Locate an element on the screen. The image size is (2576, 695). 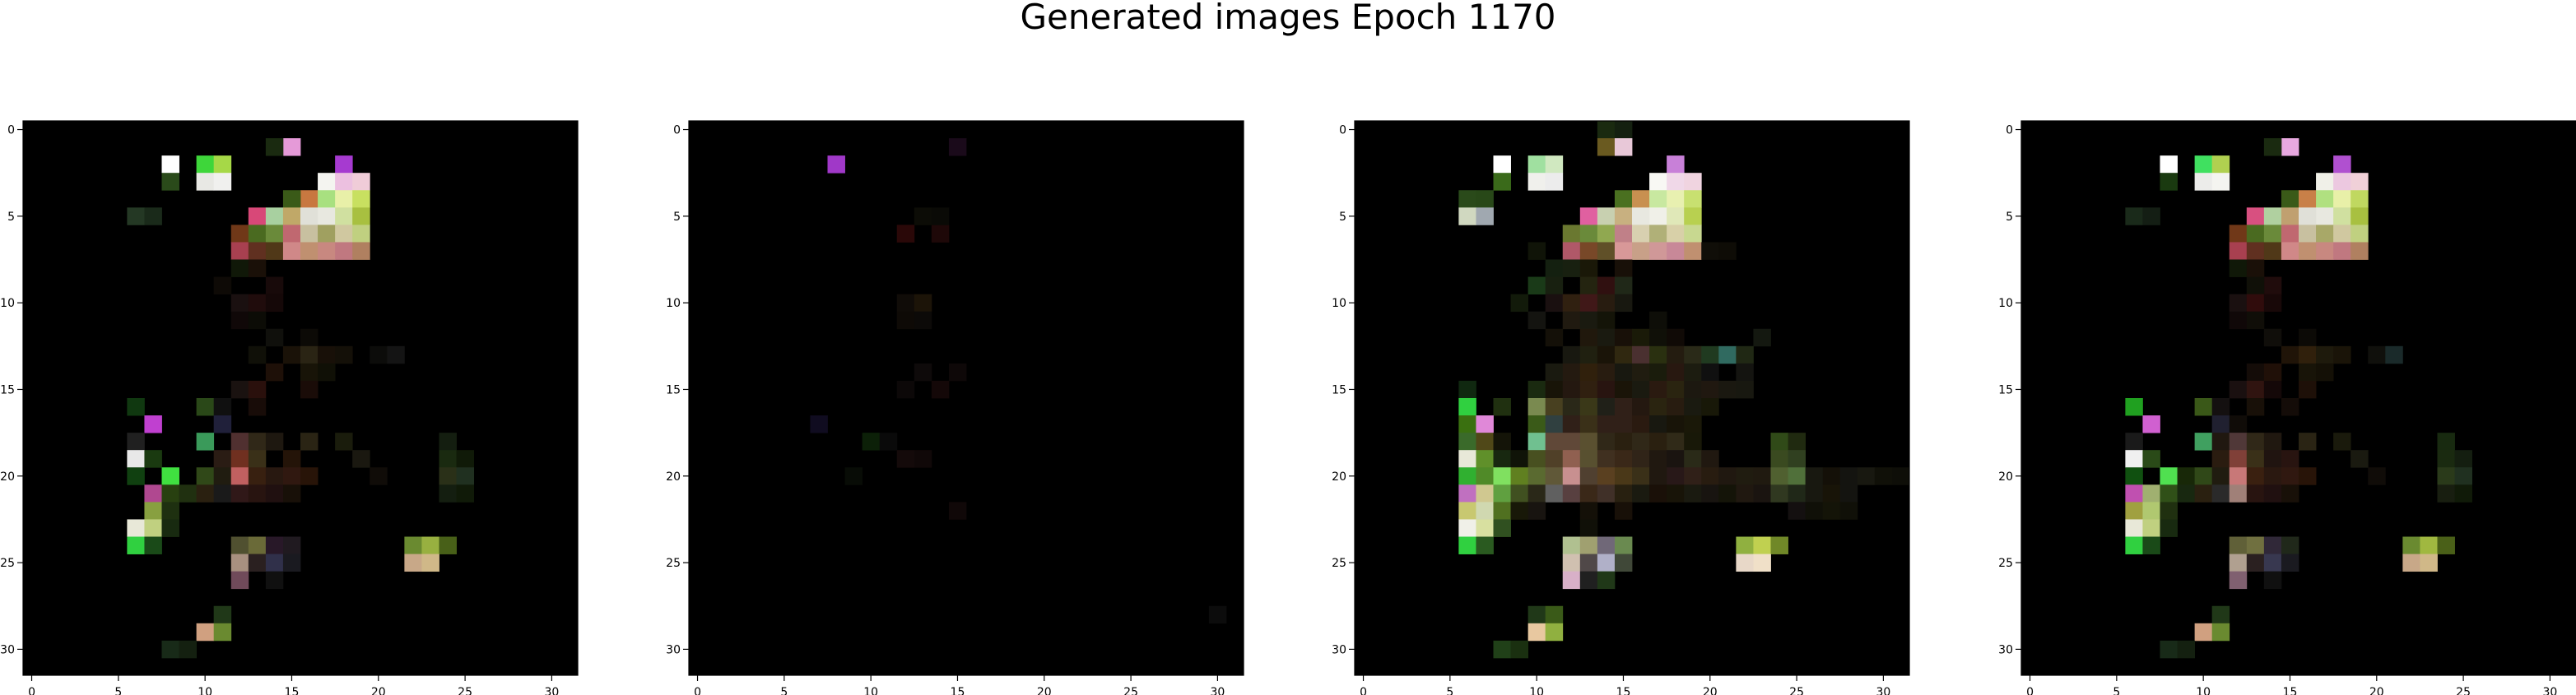
x-tick-label: 30 is located at coordinates (2549, 690).